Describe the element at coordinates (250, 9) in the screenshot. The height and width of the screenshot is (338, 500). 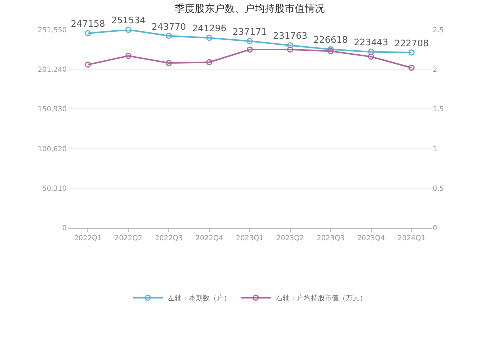
I see `chart-title: 季度股东户数、户均持股市值情况` at that location.